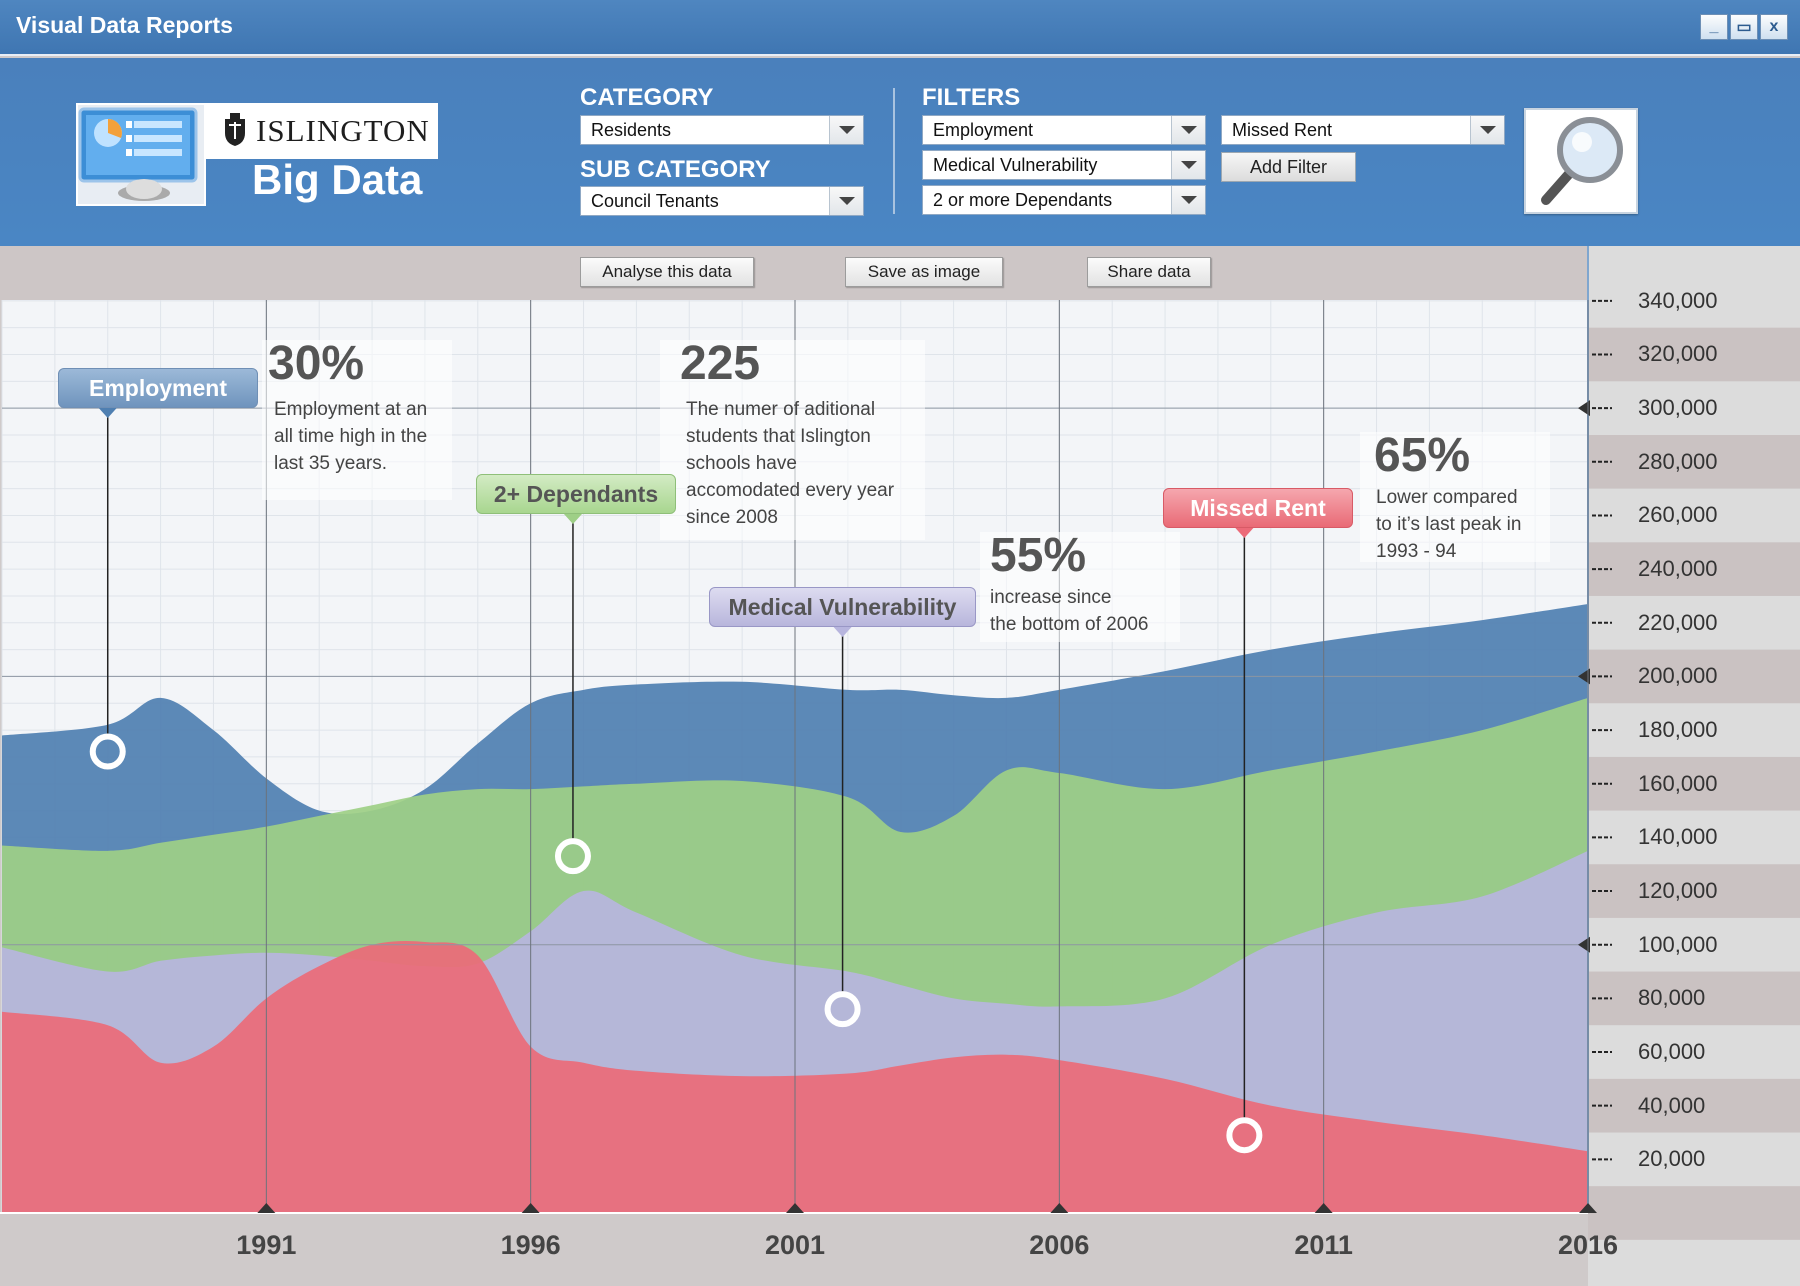 The image size is (1800, 1286). What do you see at coordinates (1672, 1052) in the screenshot?
I see `y-tick-label: 60,000` at bounding box center [1672, 1052].